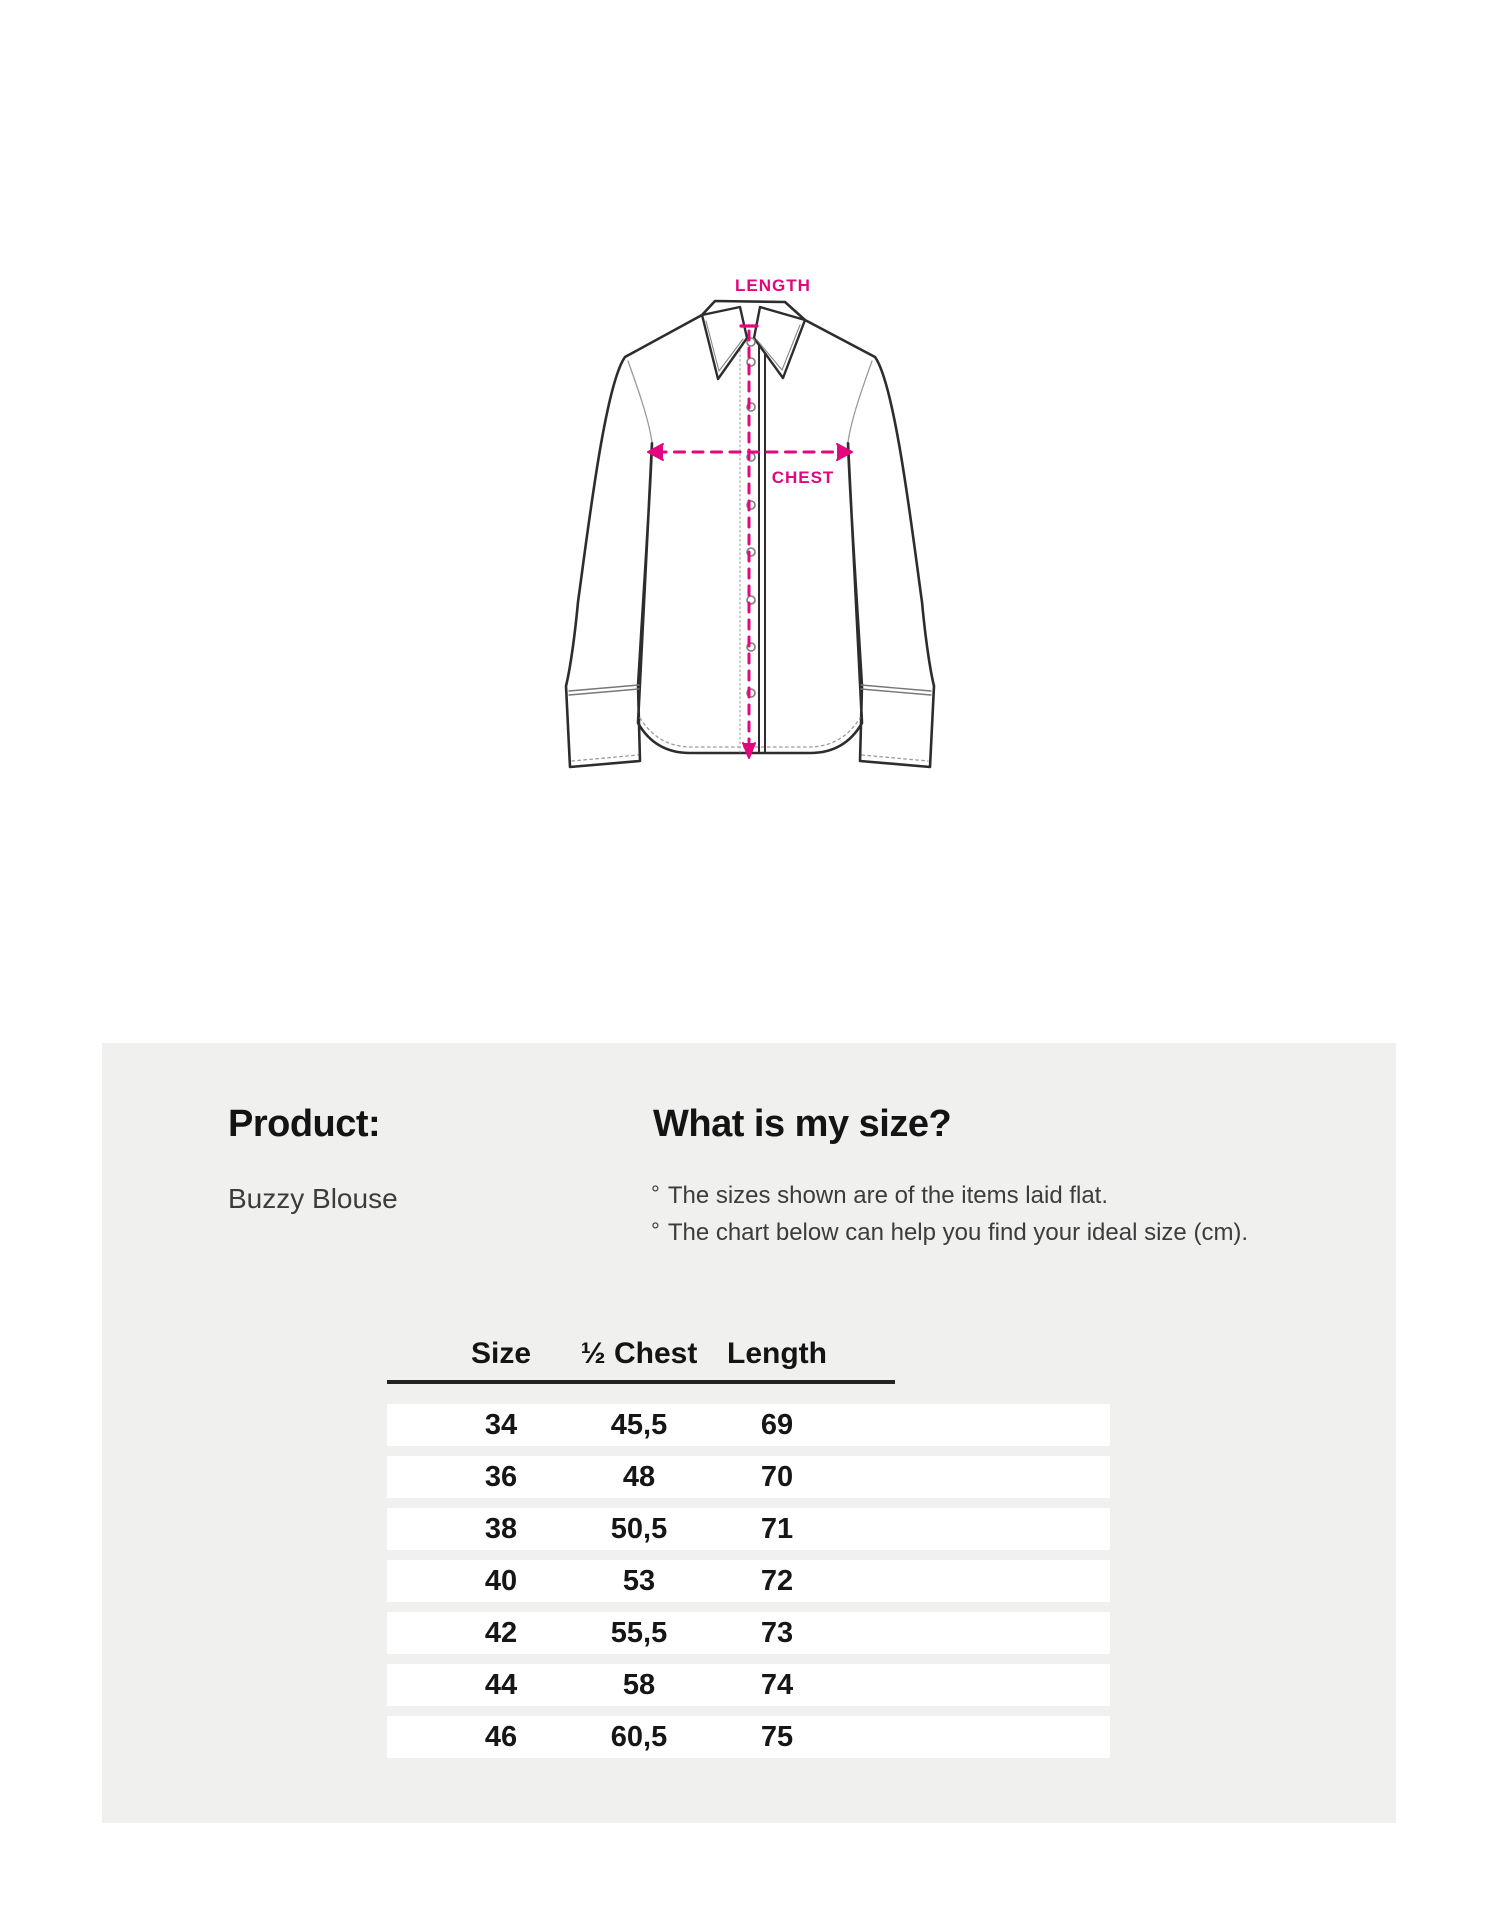 This screenshot has width=1500, height=1923. Describe the element at coordinates (639, 1477) in the screenshot. I see `chest-value: 48` at that location.